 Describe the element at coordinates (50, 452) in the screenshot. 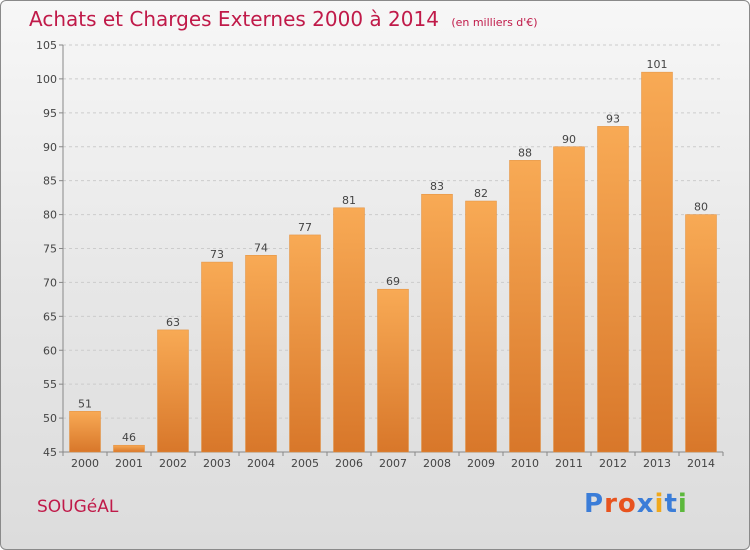

I see `y-tick-label: 45` at that location.